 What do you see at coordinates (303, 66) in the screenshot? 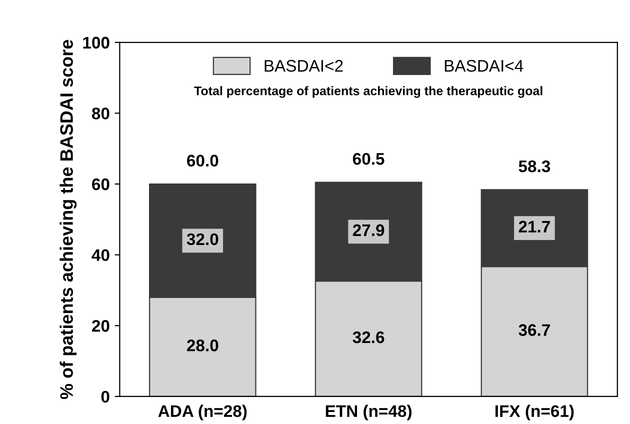
I see `legend-label: BASDAI<2` at bounding box center [303, 66].